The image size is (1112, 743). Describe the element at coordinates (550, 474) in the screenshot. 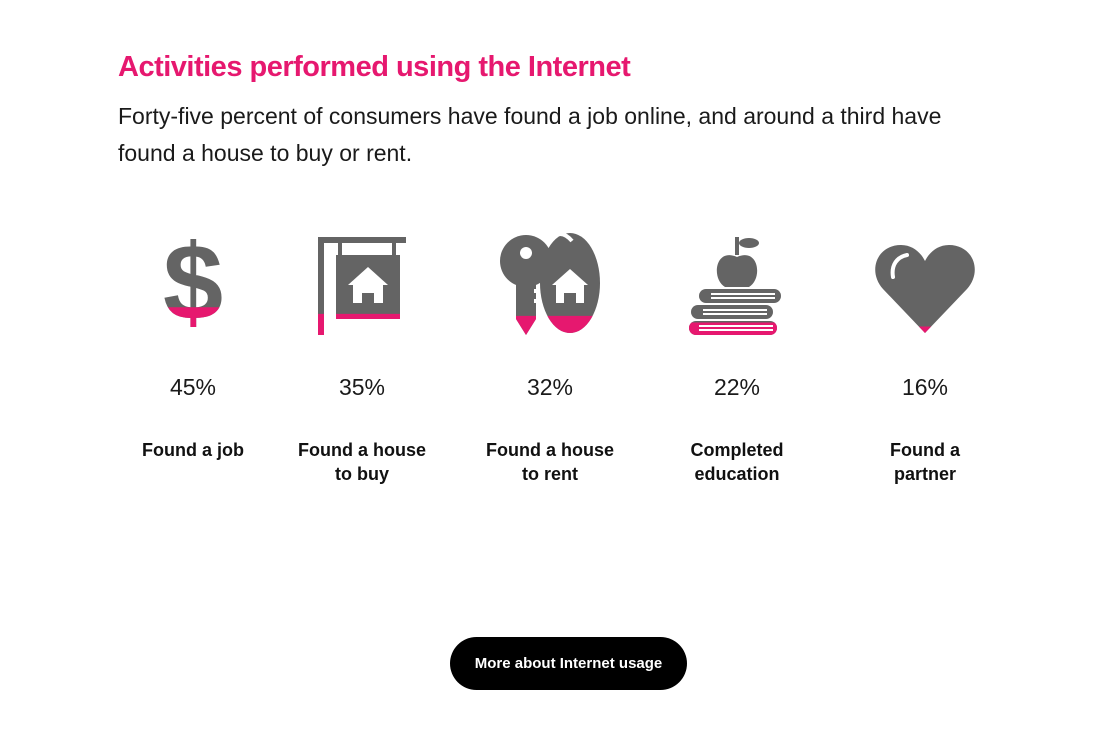

I see `stat-label-line: to rent` at that location.